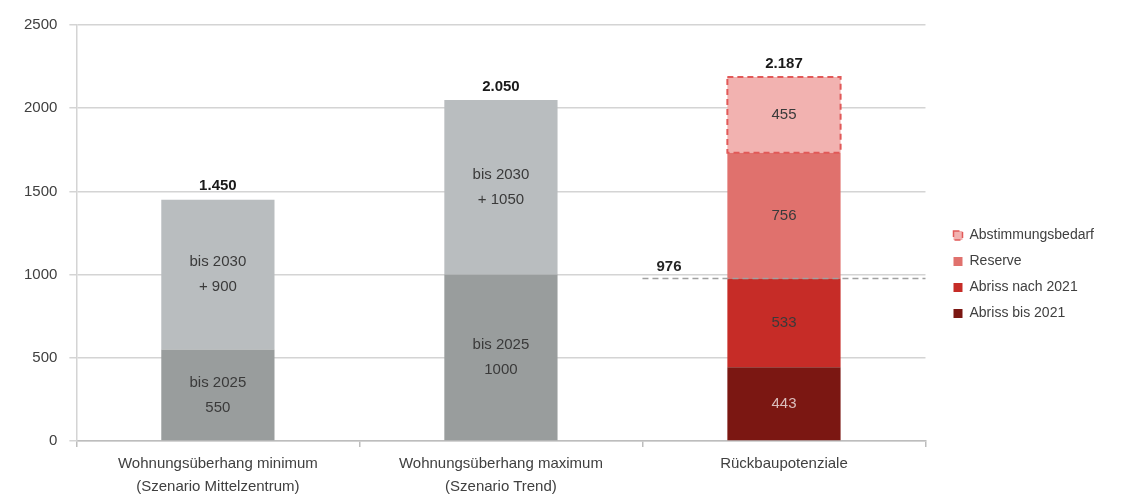 This screenshot has height=504, width=1148. Describe the element at coordinates (218, 185) in the screenshot. I see `total-label: 1.450` at that location.